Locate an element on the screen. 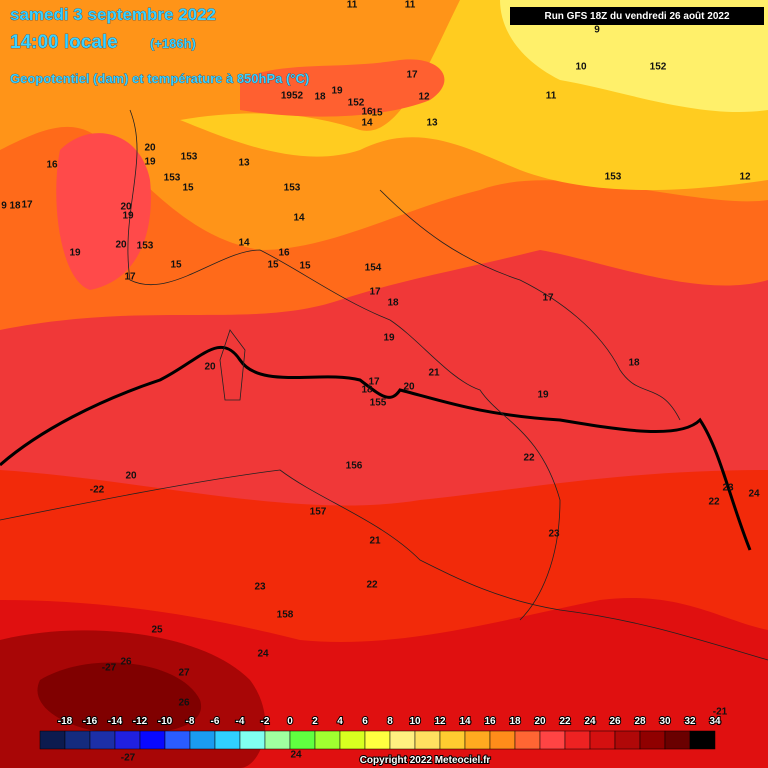 Image resolution: width=768 pixels, height=768 pixels. lead-time: (+186h) is located at coordinates (173, 43).